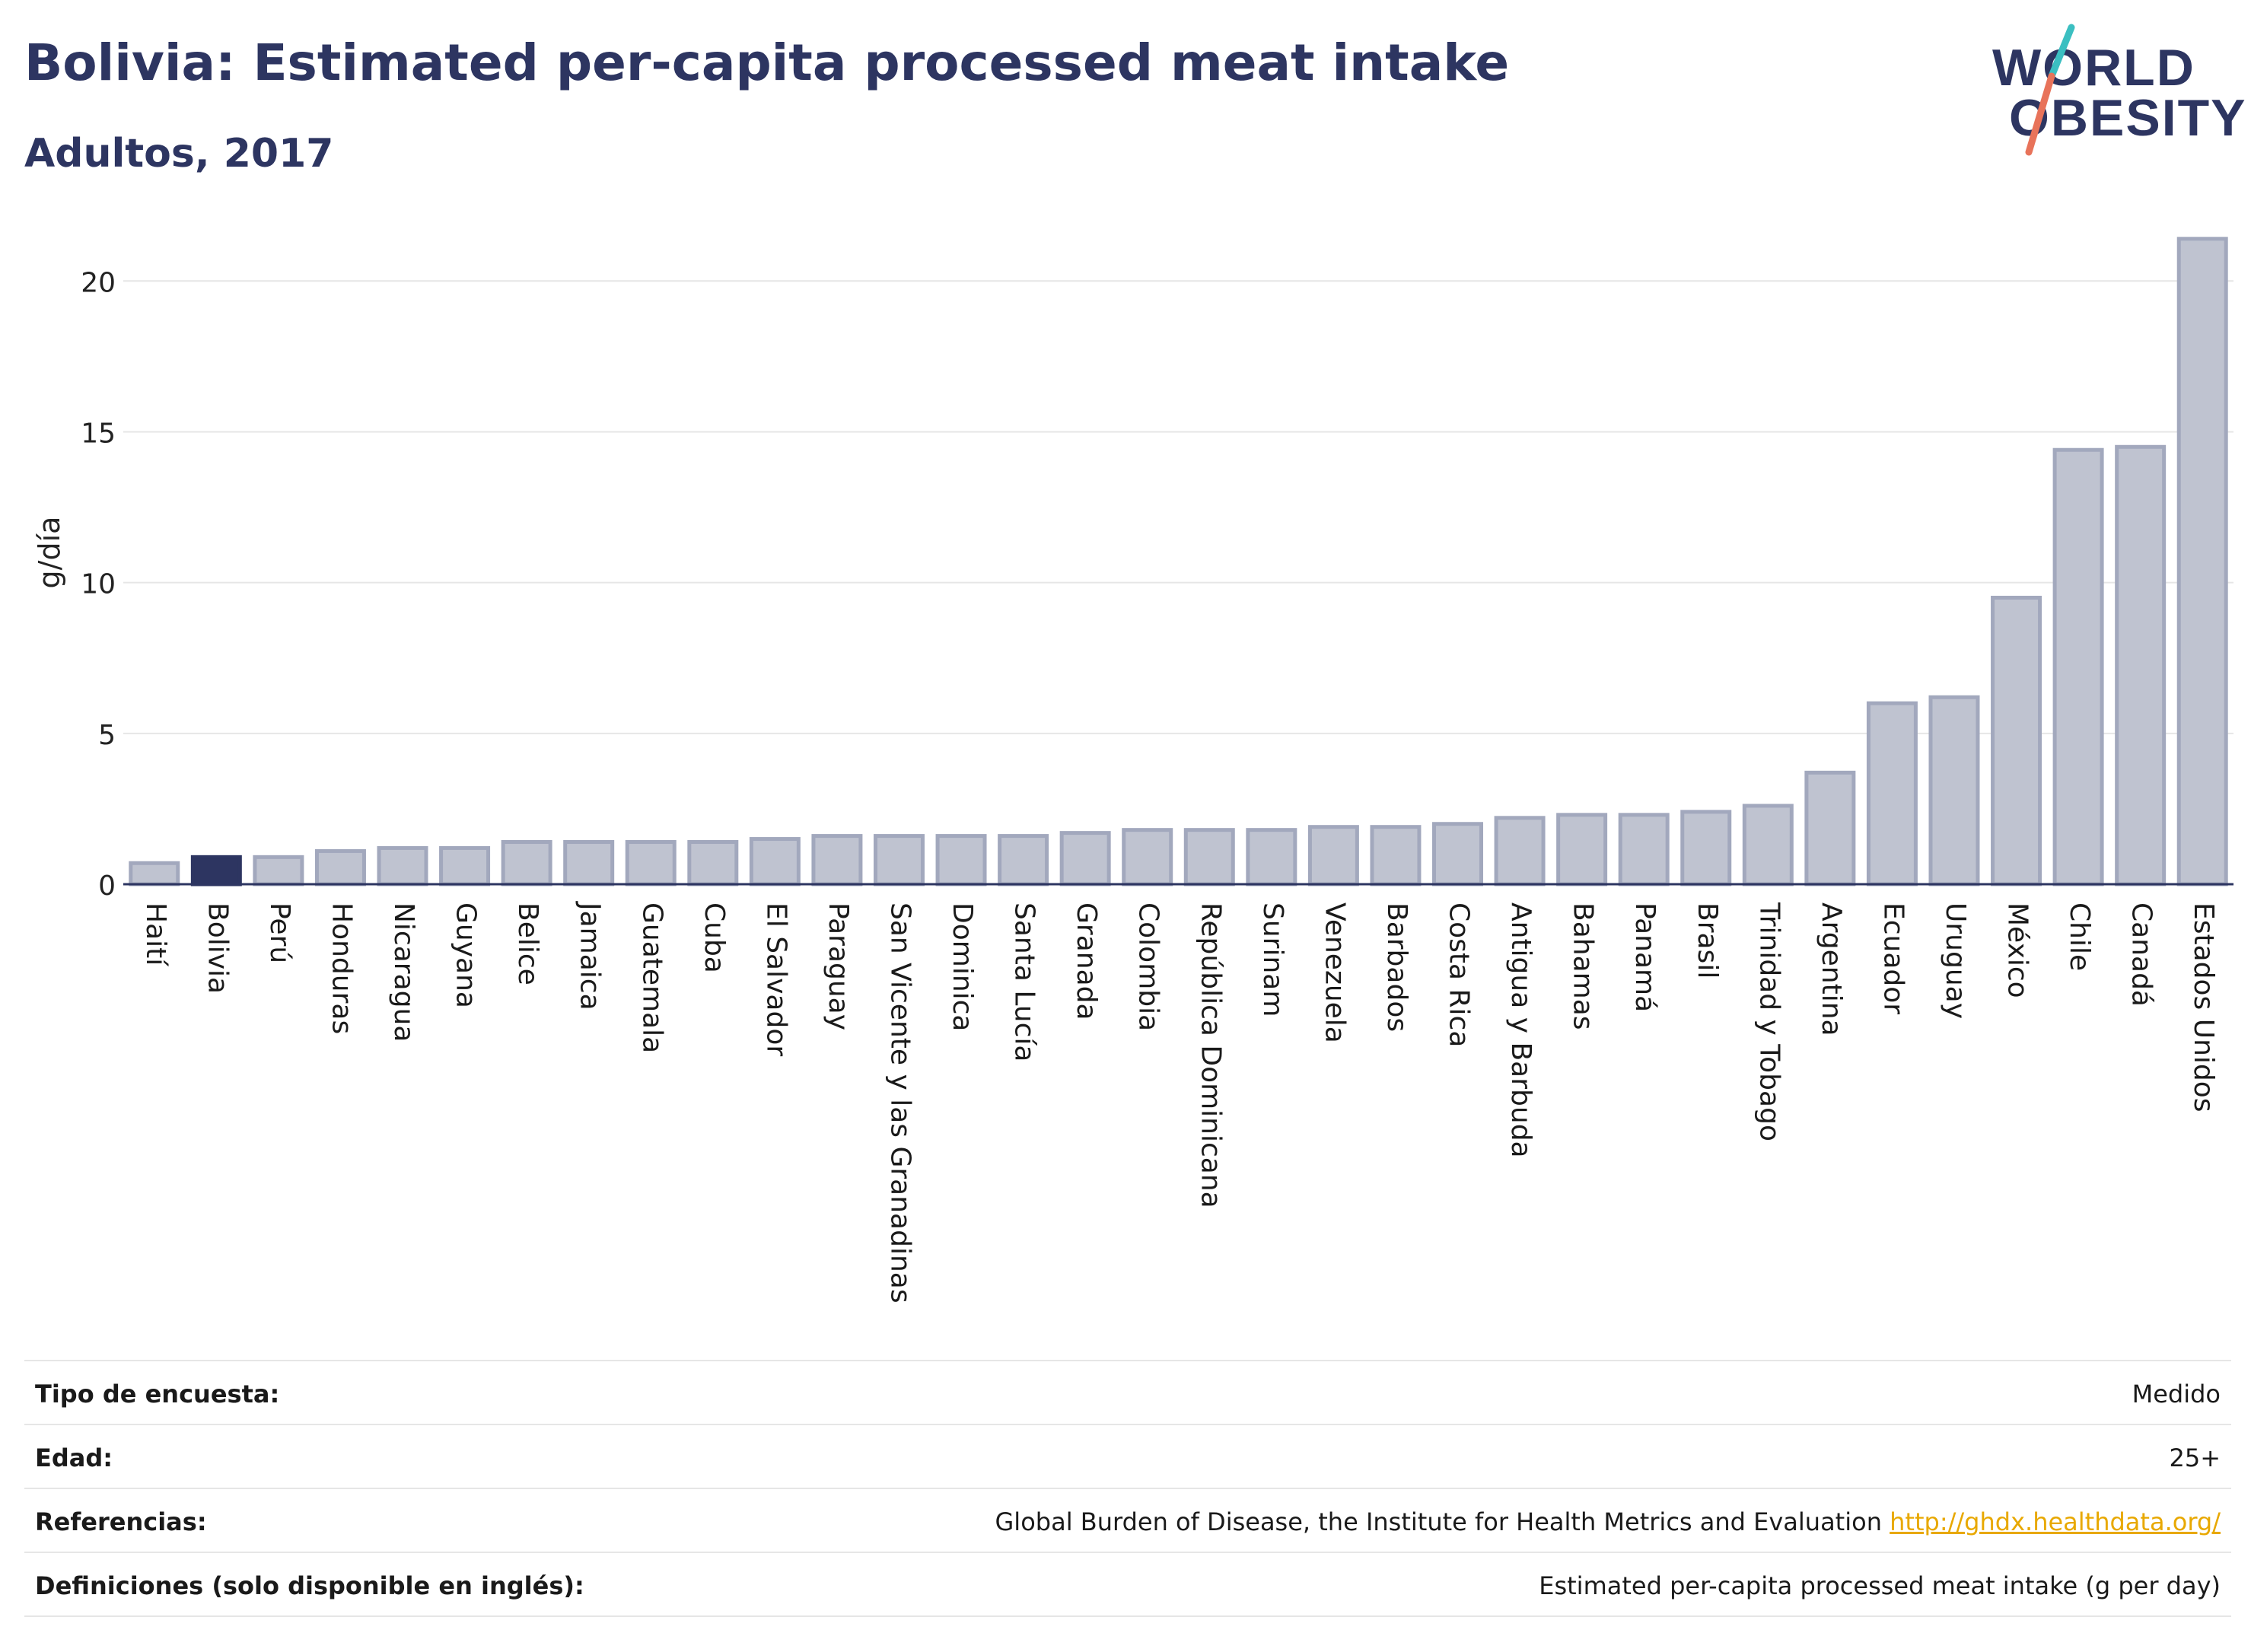 Image resolution: width=2251 pixels, height=1652 pixels. What do you see at coordinates (2061, 52) in the screenshot?
I see `logo-slash-top` at bounding box center [2061, 52].